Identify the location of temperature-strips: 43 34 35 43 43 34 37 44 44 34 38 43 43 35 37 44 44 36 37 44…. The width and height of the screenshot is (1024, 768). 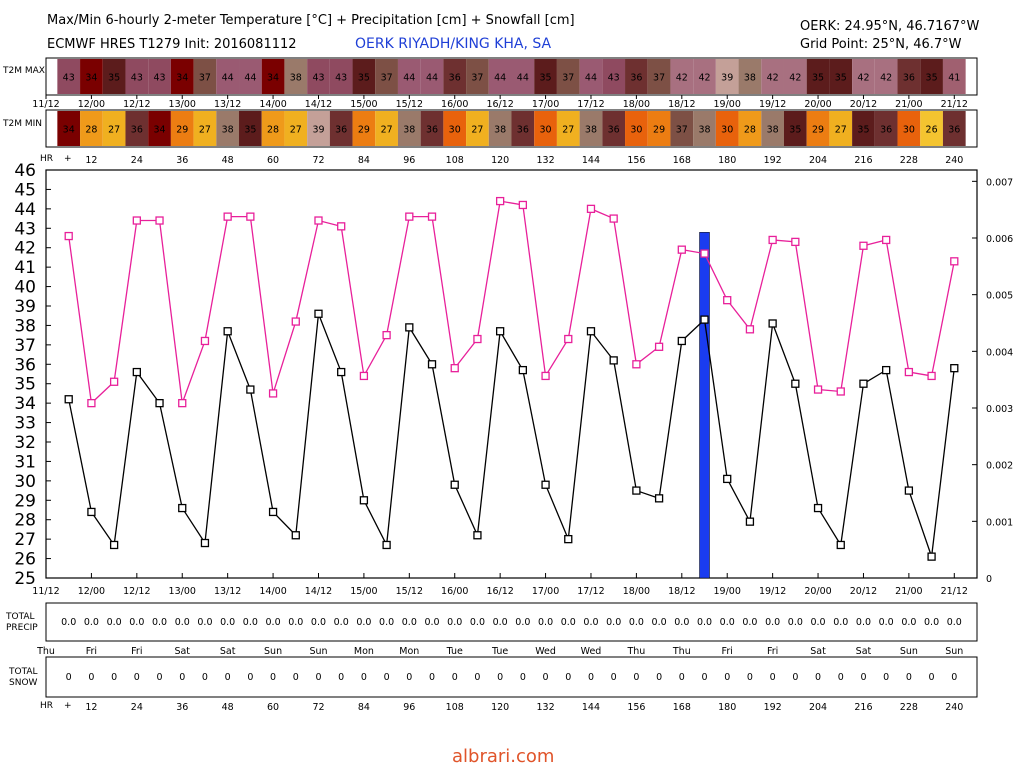
(511, 102).